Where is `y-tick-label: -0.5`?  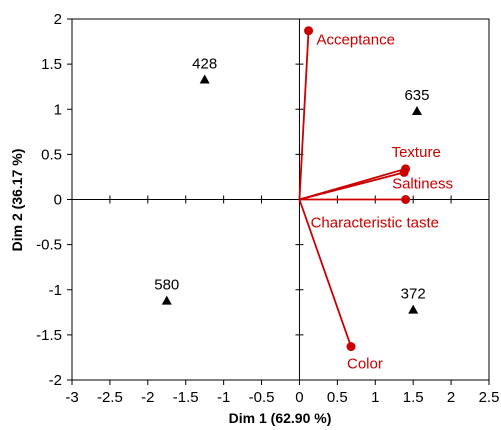 y-tick-label: -0.5 is located at coordinates (49, 245).